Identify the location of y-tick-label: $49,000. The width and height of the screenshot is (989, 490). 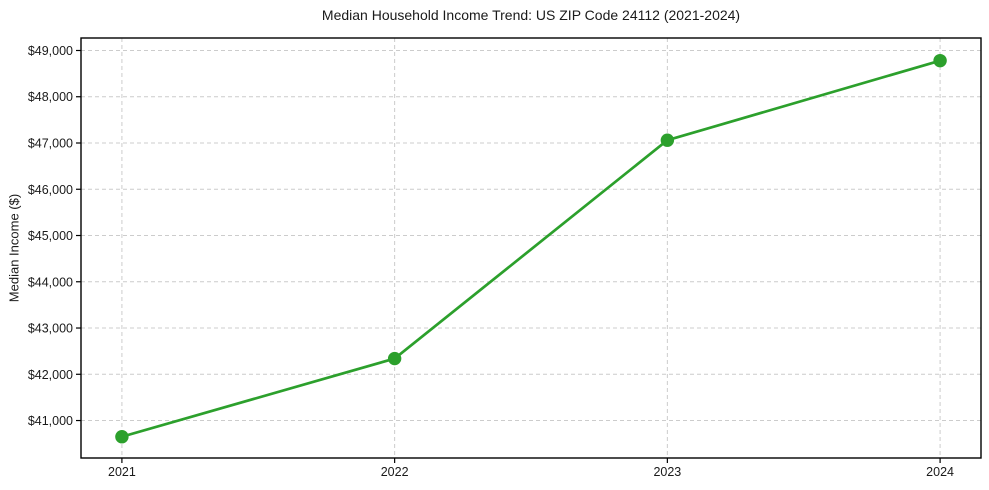
(50, 51).